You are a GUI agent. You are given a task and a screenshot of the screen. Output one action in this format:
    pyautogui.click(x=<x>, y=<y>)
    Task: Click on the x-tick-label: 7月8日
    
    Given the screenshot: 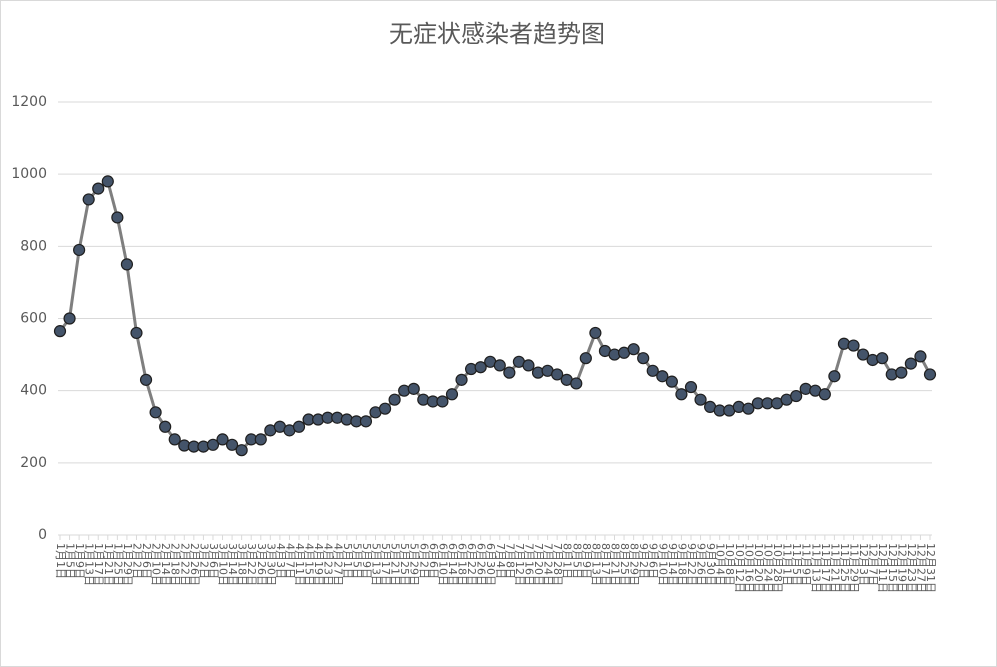 What is the action you would take?
    pyautogui.click(x=509, y=561)
    